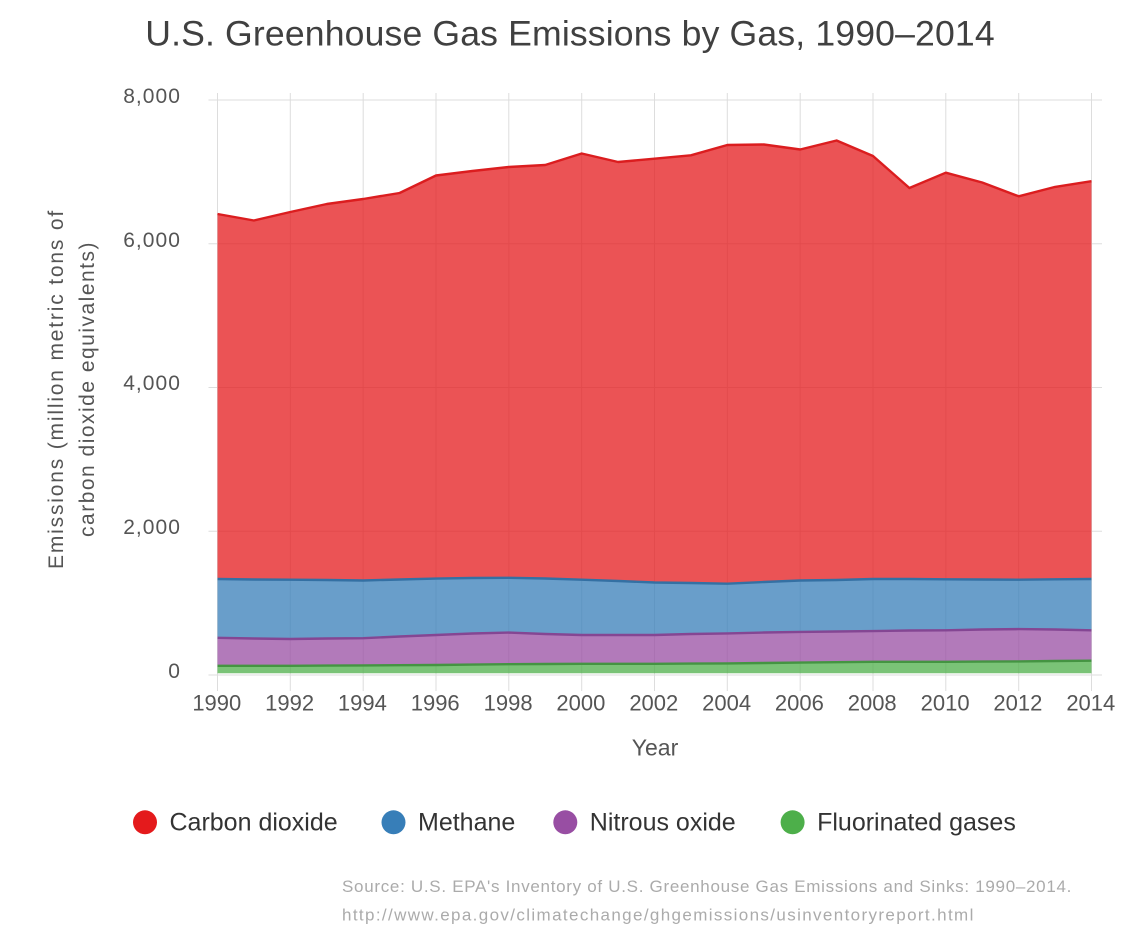  I want to click on svg-text: 2,000, so click(152, 527).